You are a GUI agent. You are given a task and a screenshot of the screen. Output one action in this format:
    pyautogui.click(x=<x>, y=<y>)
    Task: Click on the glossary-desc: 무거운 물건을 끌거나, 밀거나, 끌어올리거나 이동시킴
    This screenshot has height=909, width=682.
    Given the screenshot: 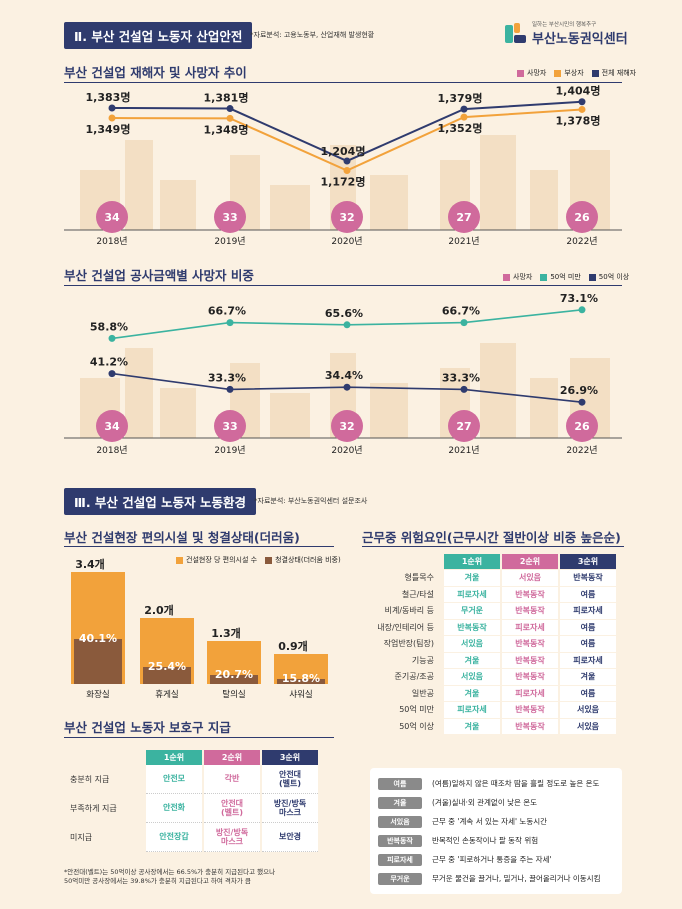 What is the action you would take?
    pyautogui.click(x=516, y=878)
    